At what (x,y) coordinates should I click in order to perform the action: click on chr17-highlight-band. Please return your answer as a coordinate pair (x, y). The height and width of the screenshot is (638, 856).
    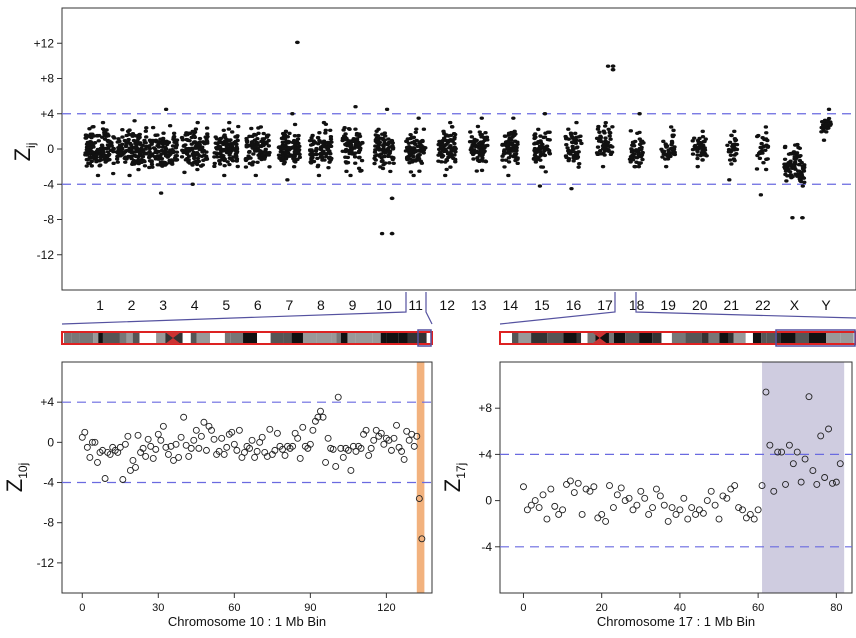
    Looking at the image, I should click on (803, 477).